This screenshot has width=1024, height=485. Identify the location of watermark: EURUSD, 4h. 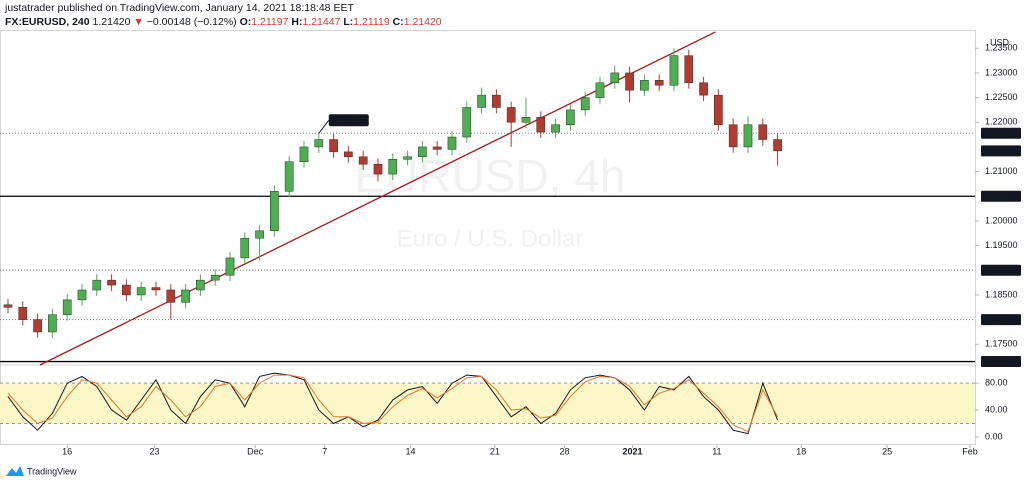
(490, 176).